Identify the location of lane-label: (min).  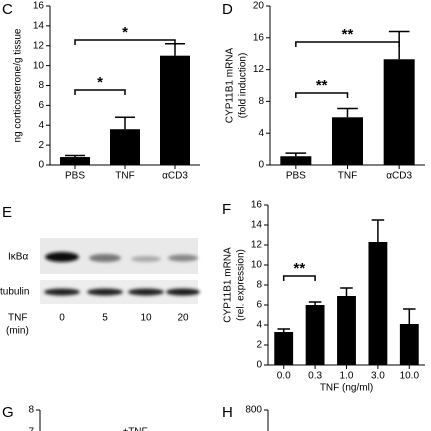
(17, 331).